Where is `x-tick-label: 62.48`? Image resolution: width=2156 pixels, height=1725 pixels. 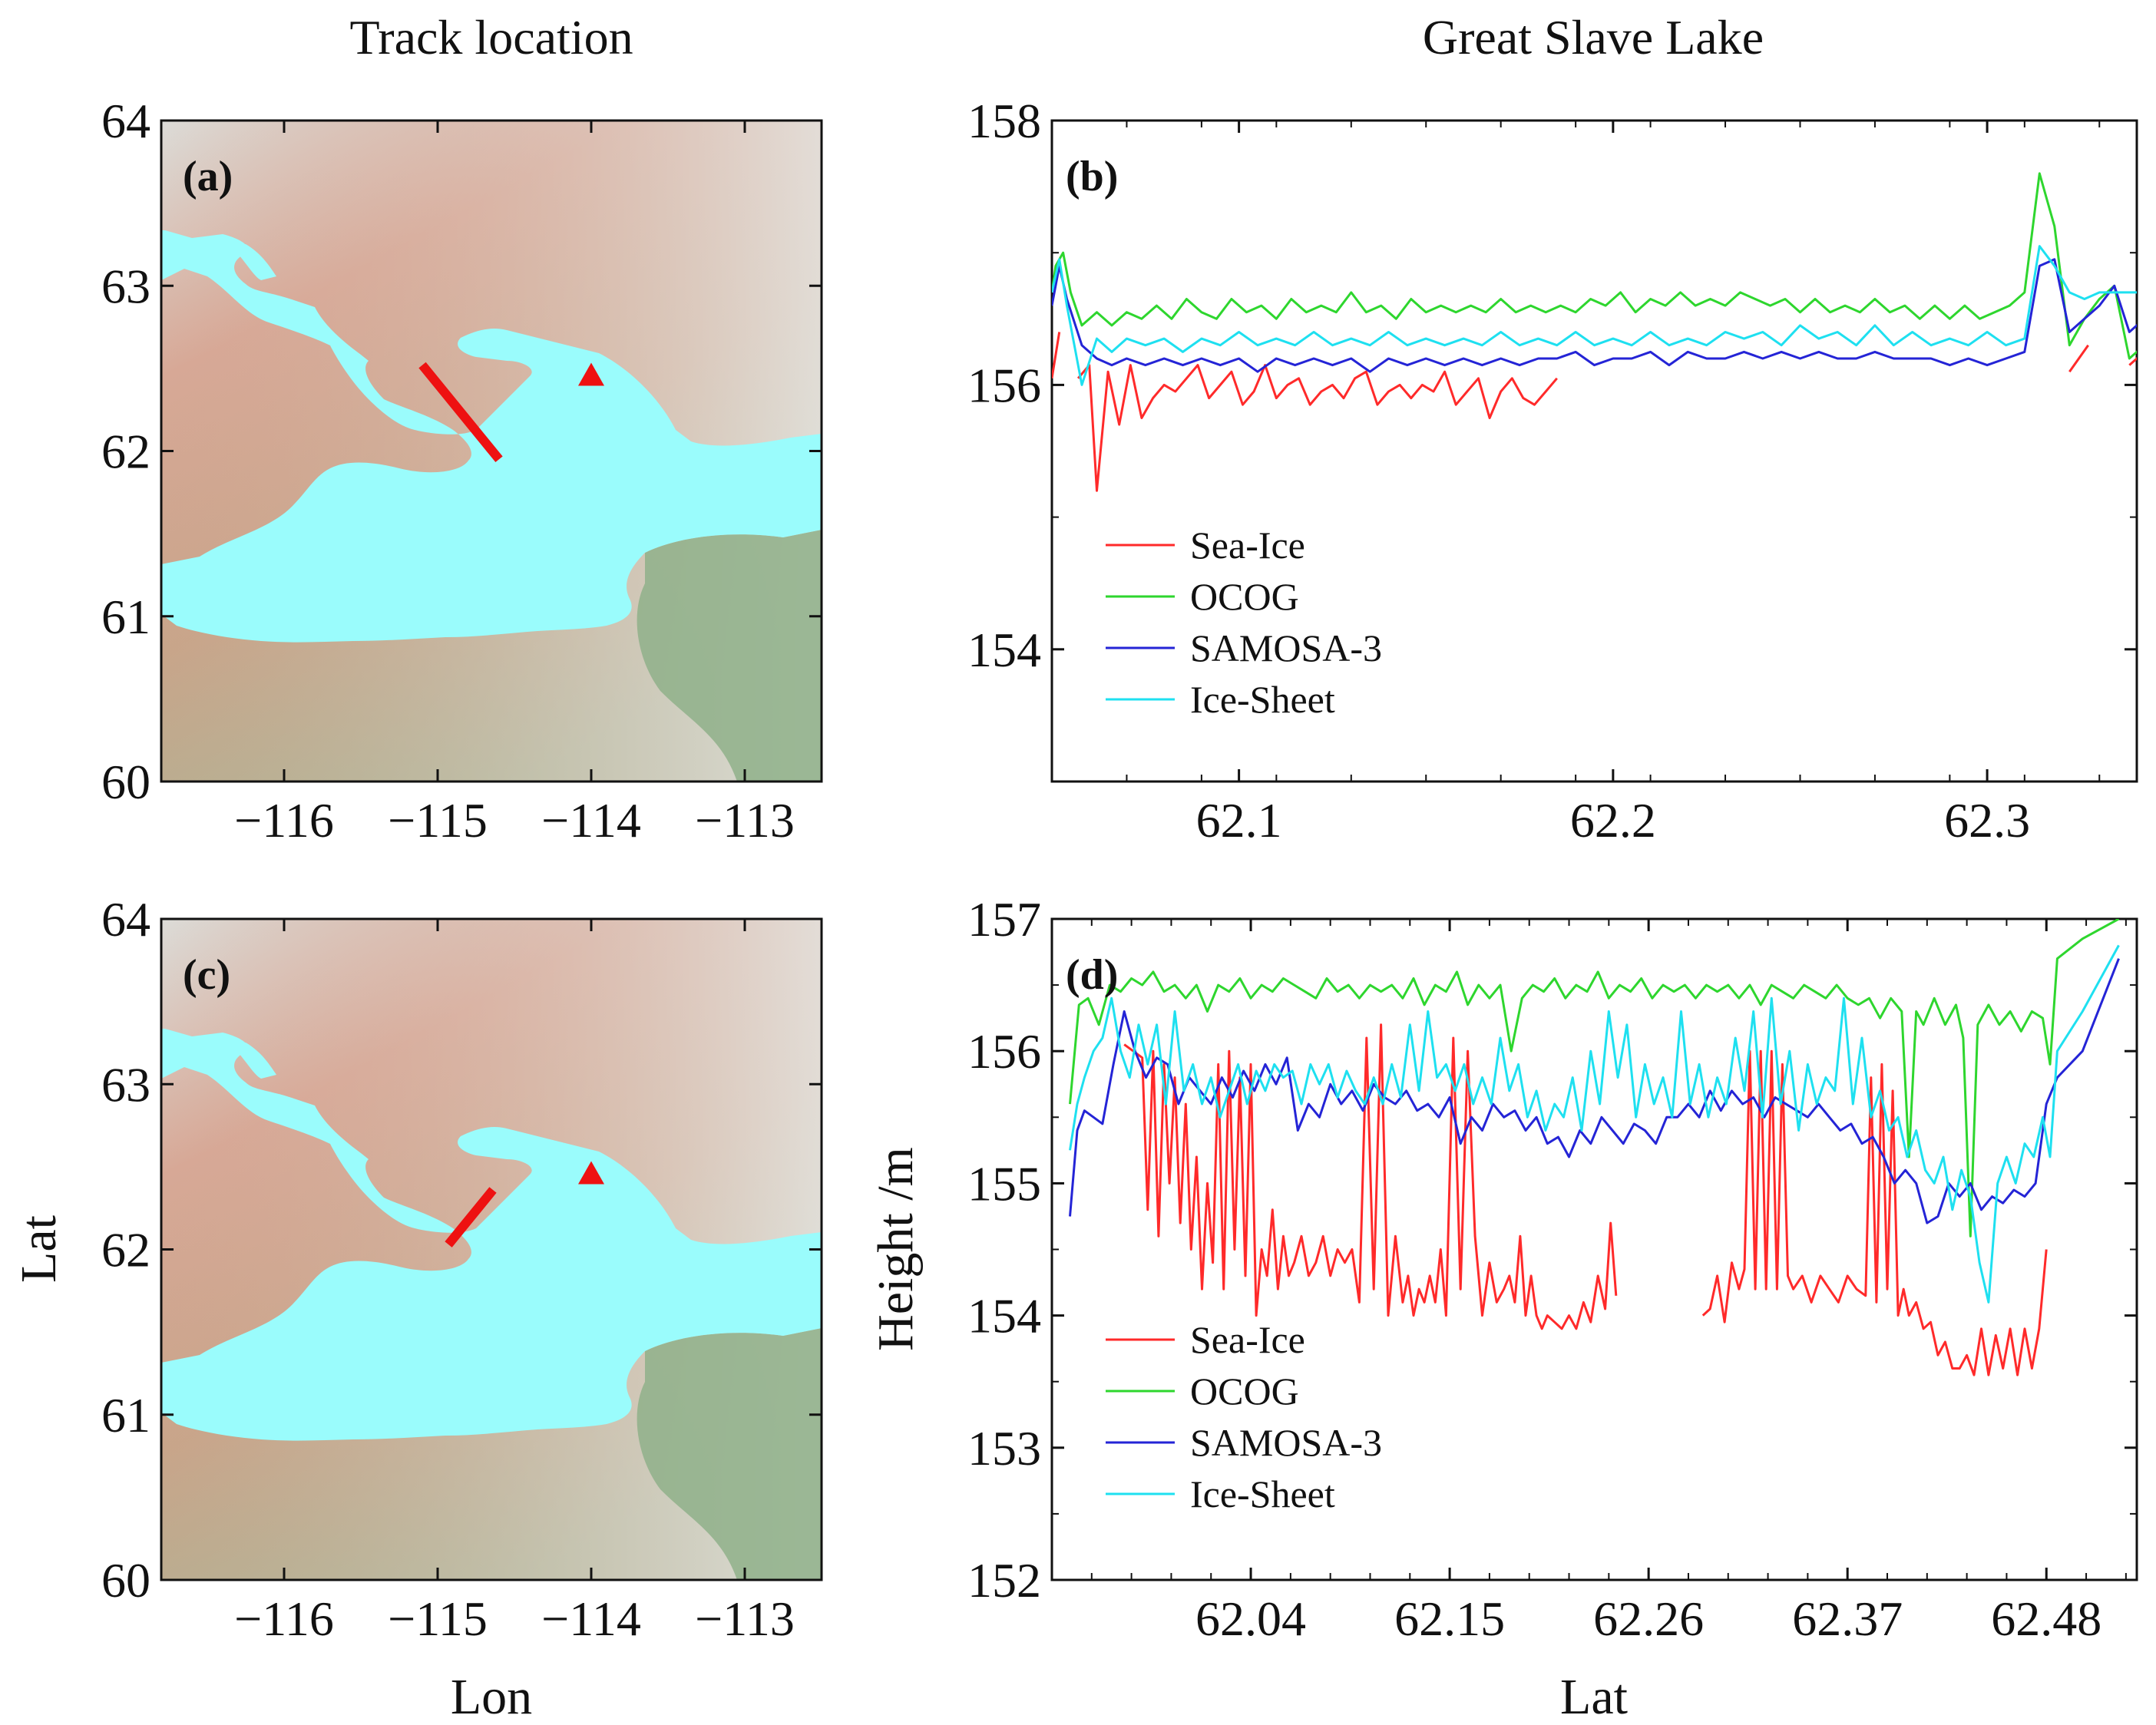 x-tick-label: 62.48 is located at coordinates (2046, 1618).